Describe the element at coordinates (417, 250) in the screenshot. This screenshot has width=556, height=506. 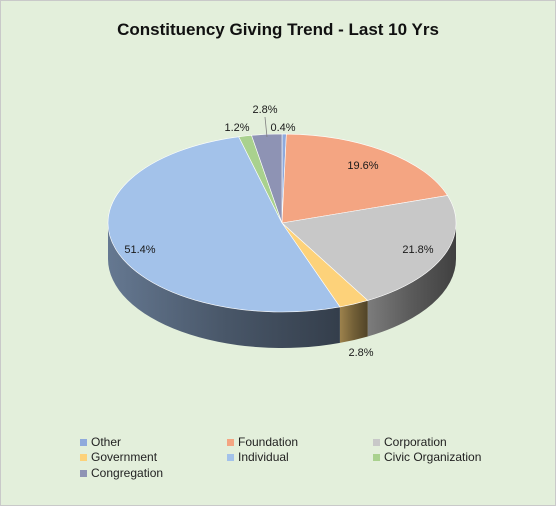
I see `data-label-corporation: 21.8%` at that location.